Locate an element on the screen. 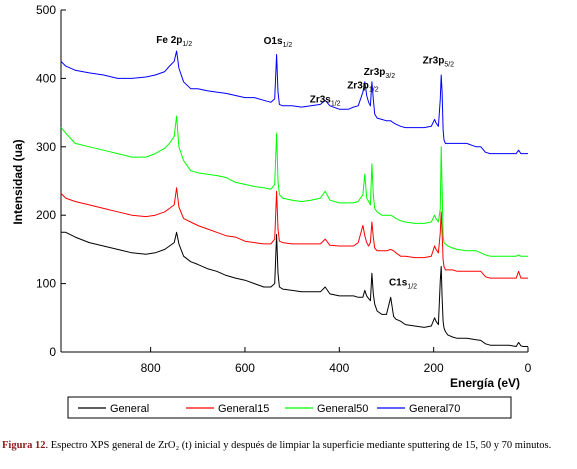 This screenshot has height=469, width=577. x-tick-label: 600 is located at coordinates (245, 368).